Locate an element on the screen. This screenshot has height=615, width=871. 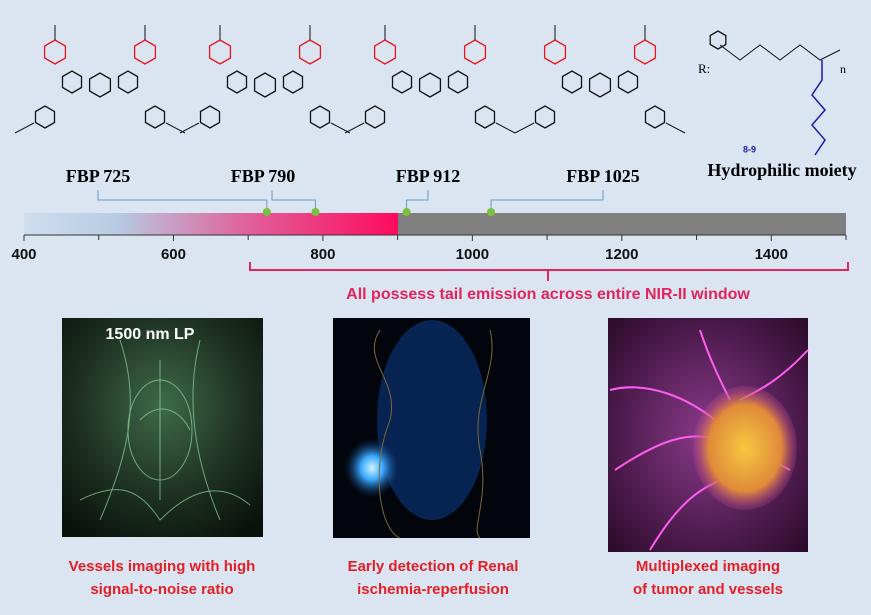
bracket is located at coordinates (549, 271).